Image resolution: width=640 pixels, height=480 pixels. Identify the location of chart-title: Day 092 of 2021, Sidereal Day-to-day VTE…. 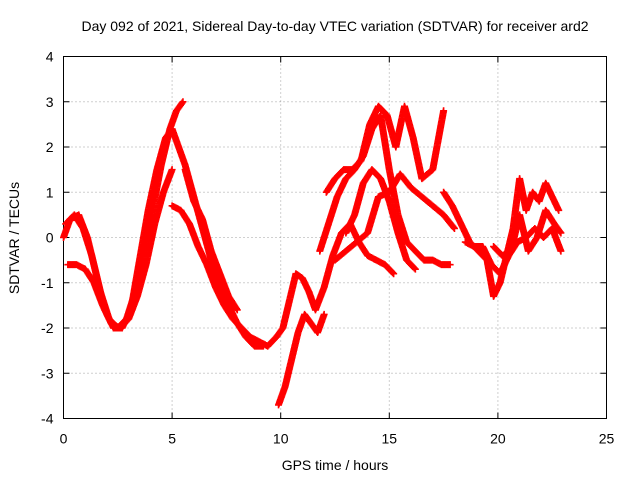
(334, 26).